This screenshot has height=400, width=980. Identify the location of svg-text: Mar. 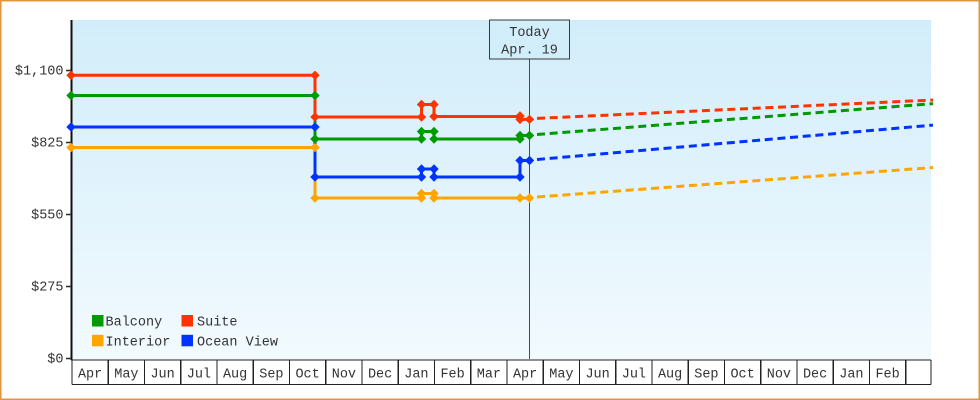
(489, 375).